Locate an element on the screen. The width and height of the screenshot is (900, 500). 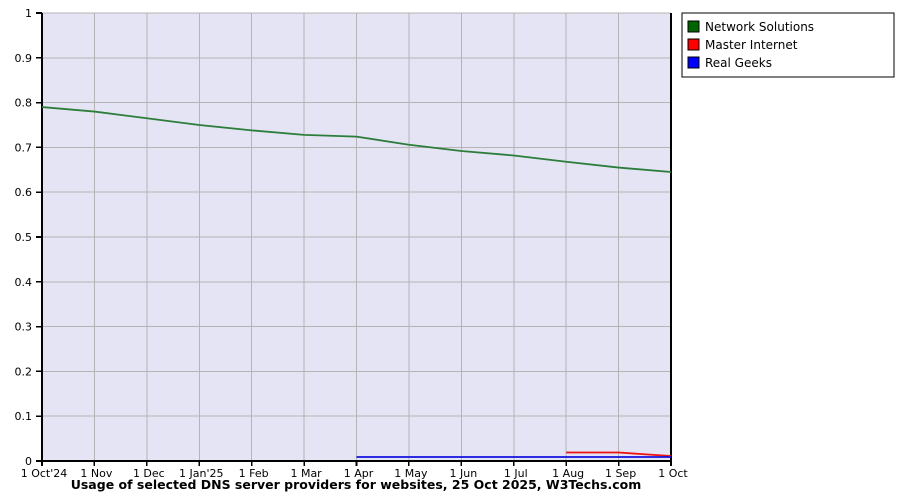
x-tick-label: 1 Oct is located at coordinates (673, 473).